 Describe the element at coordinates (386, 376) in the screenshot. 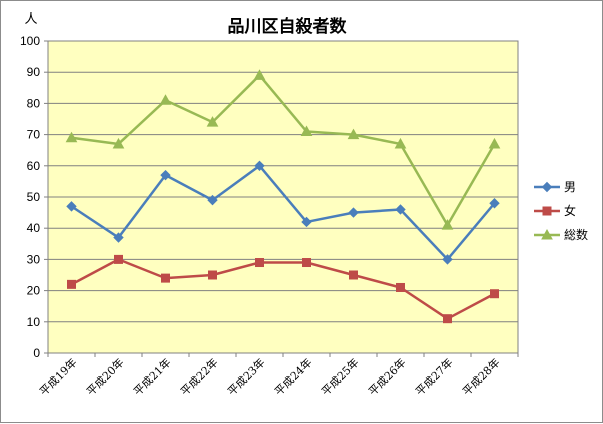

I see `x-tick-label: 平成26年` at that location.